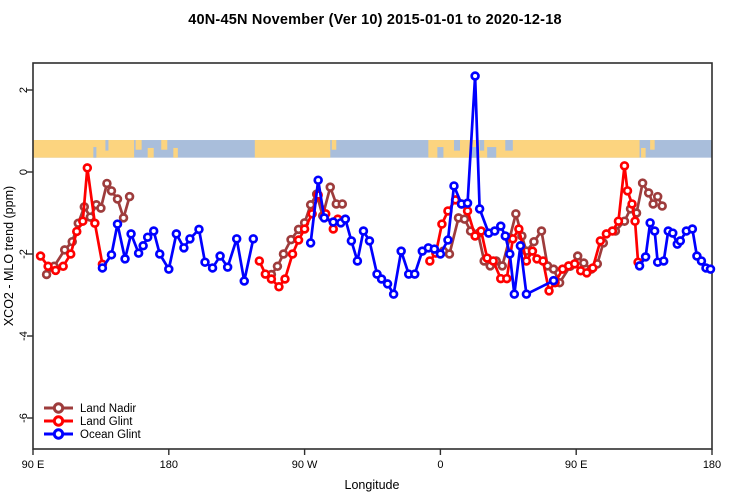 The height and width of the screenshot is (500, 750). What do you see at coordinates (111, 435) in the screenshot?
I see `legend-label-2: Ocean Glint` at bounding box center [111, 435].